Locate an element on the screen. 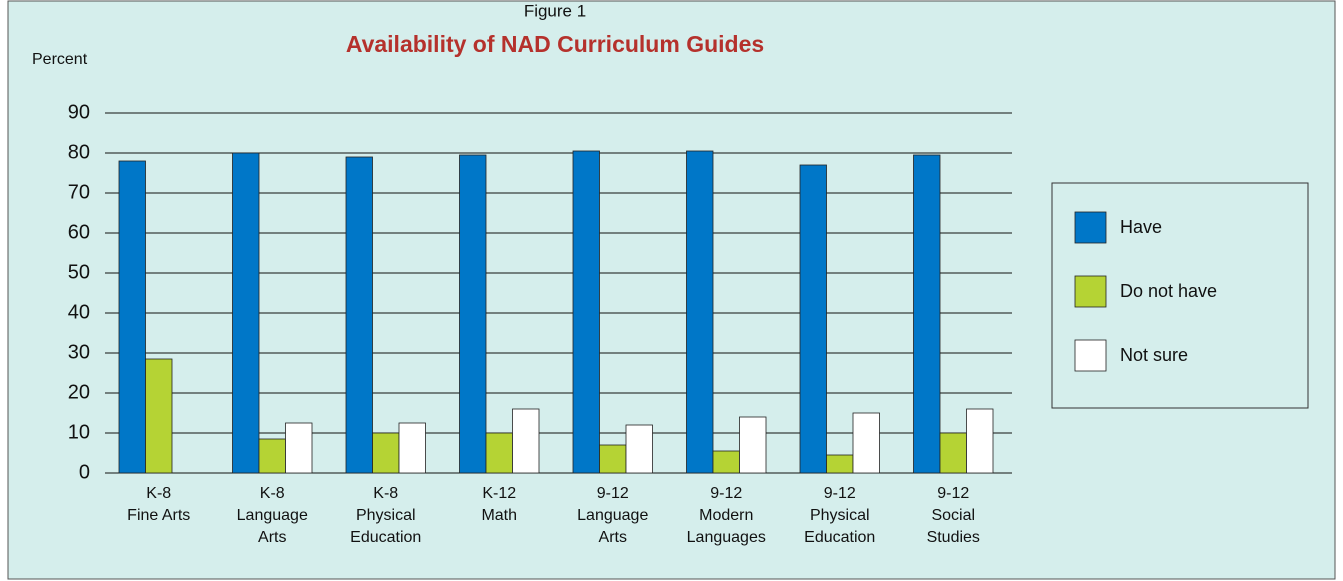  x-tick-label: Fine Arts is located at coordinates (158, 515).